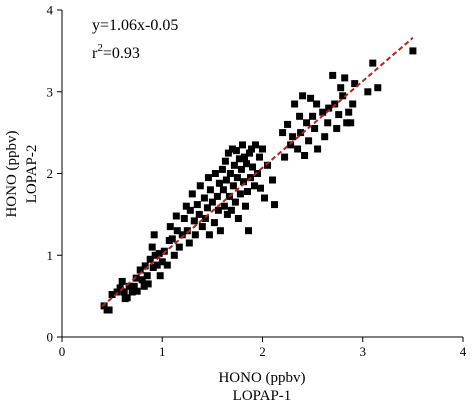 The width and height of the screenshot is (474, 406). What do you see at coordinates (50, 337) in the screenshot?
I see `y-tick-label: 0` at bounding box center [50, 337].